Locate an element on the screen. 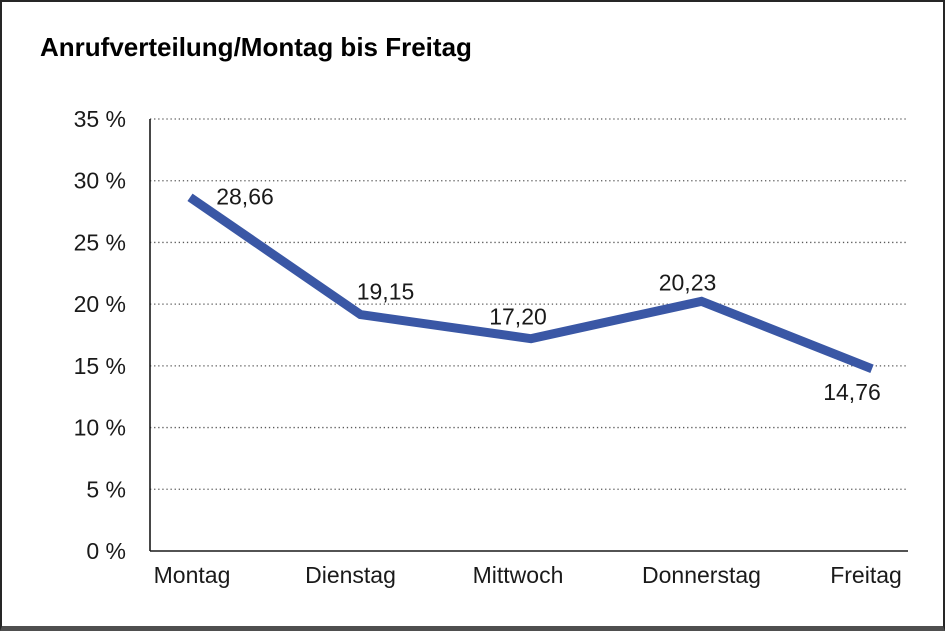 This screenshot has height=631, width=945. y-tick-label: 20 % is located at coordinates (100, 304).